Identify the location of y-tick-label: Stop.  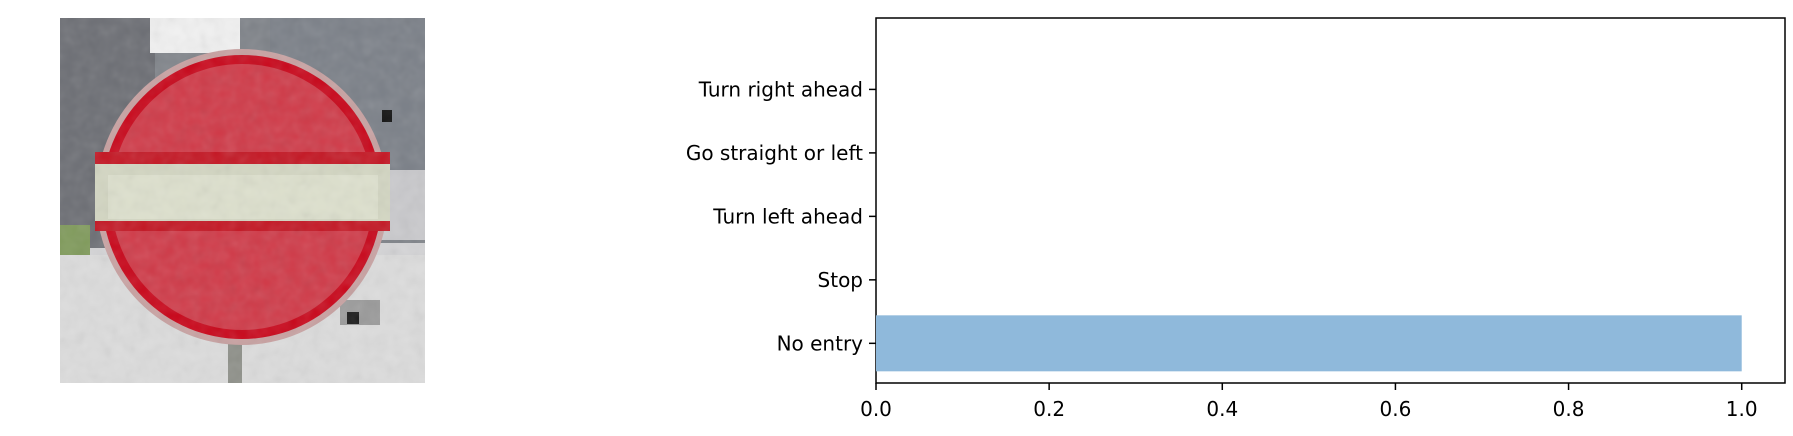
(840, 280).